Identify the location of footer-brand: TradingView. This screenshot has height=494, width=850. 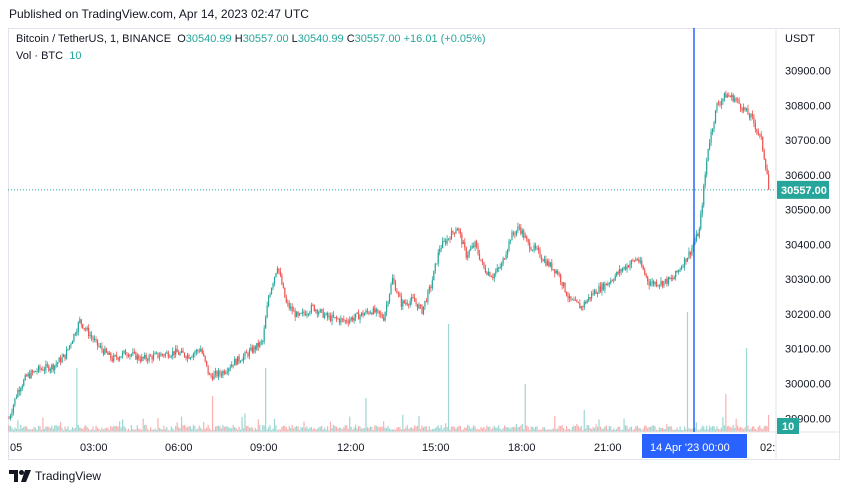
(68, 476).